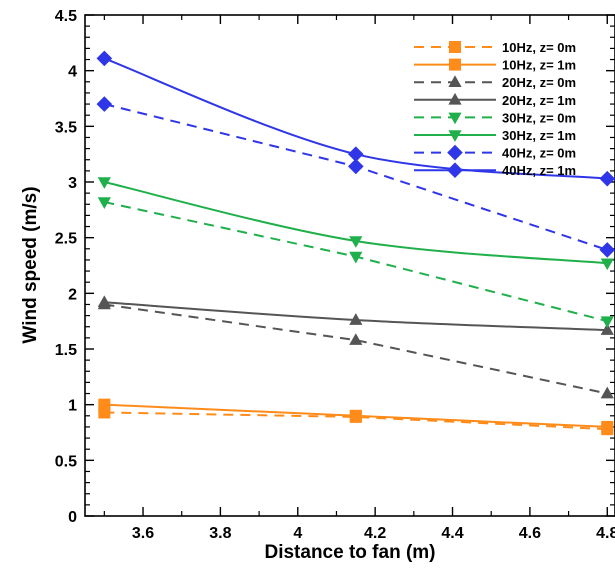  I want to click on legend-label: 40Hz, z= 0m, so click(539, 153).